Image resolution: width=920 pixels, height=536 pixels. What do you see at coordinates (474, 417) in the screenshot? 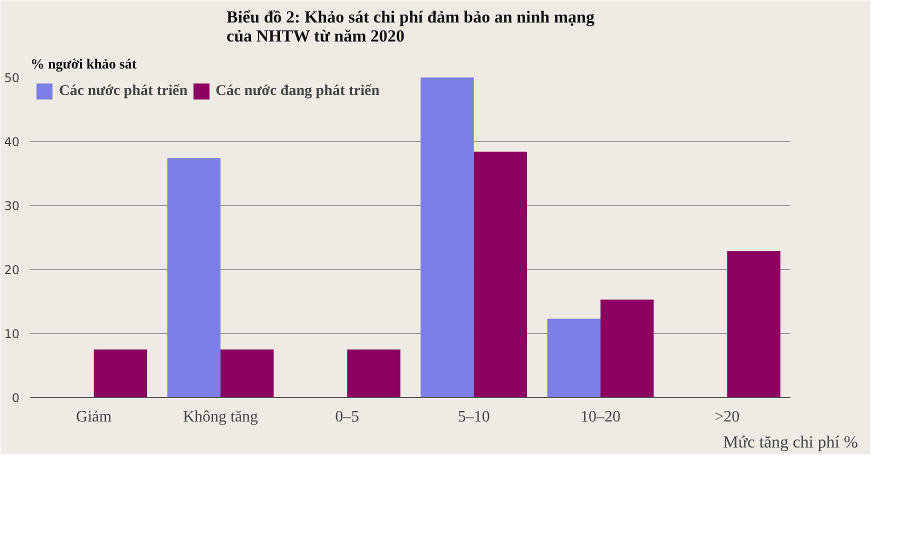
I see `x-tick-label: 5–10` at bounding box center [474, 417].